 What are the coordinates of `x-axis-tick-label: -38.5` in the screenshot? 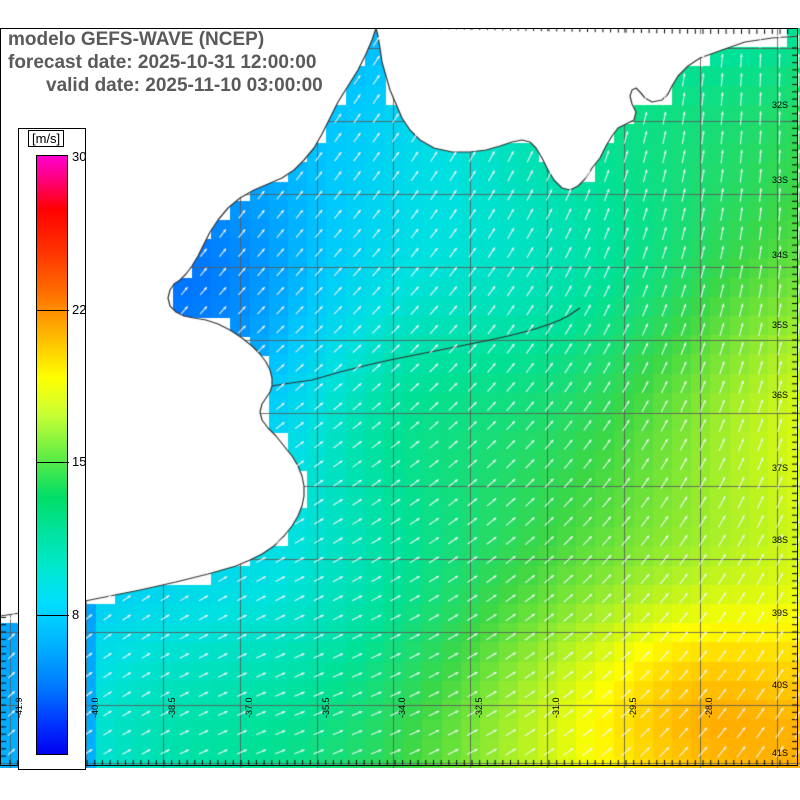 It's located at (172, 707).